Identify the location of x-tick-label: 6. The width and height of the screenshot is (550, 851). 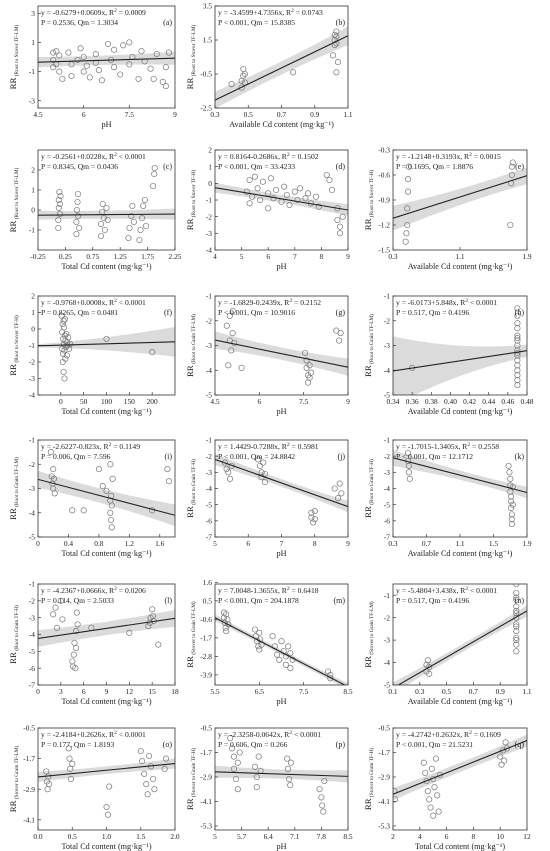
(268, 256).